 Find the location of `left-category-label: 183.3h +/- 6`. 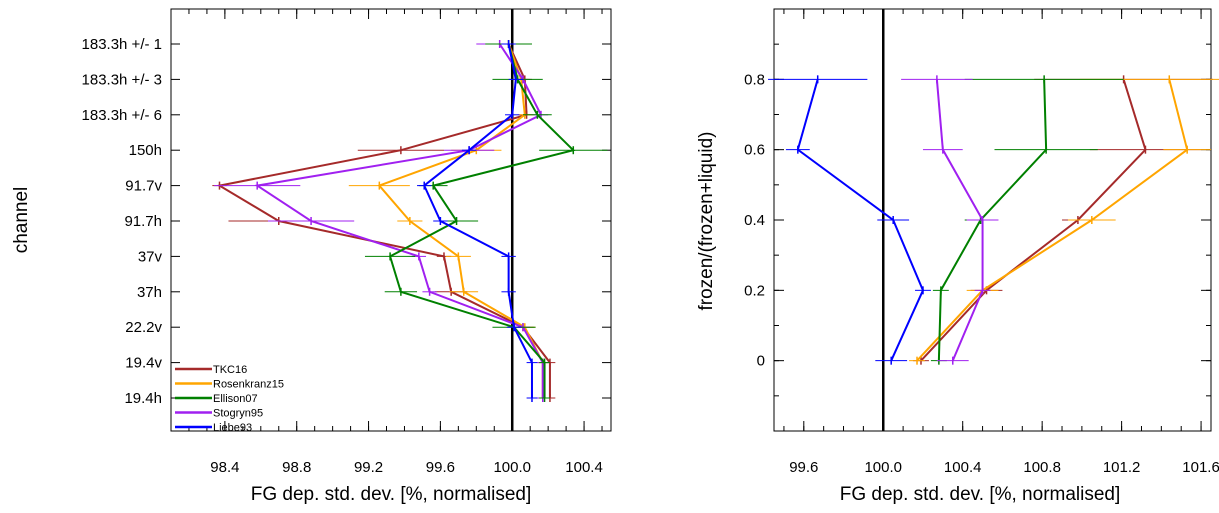

left-category-label: 183.3h +/- 6 is located at coordinates (122, 115).